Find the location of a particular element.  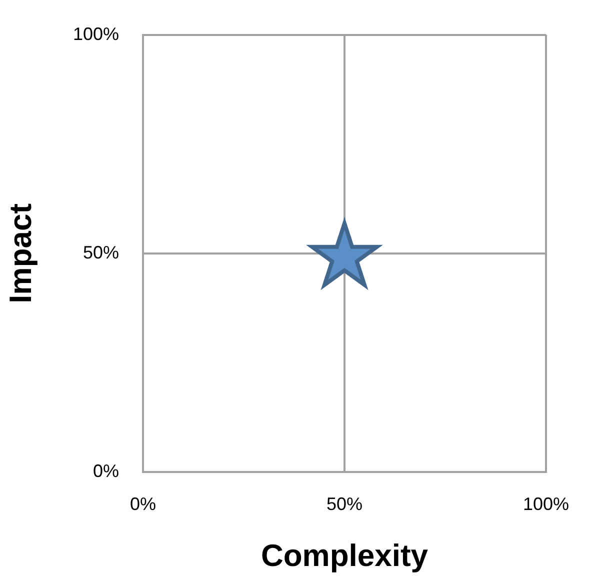

x-tick-label: 50% is located at coordinates (344, 504).